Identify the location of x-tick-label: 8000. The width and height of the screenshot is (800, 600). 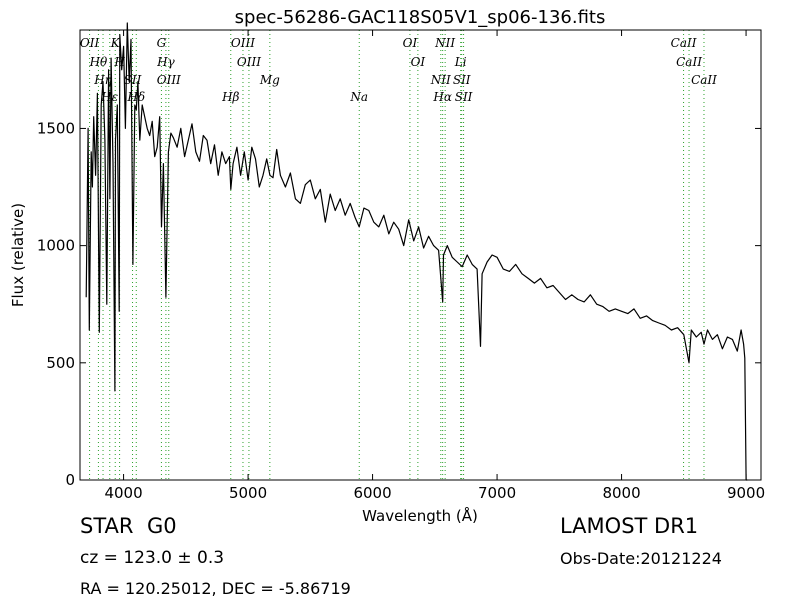
(621, 493).